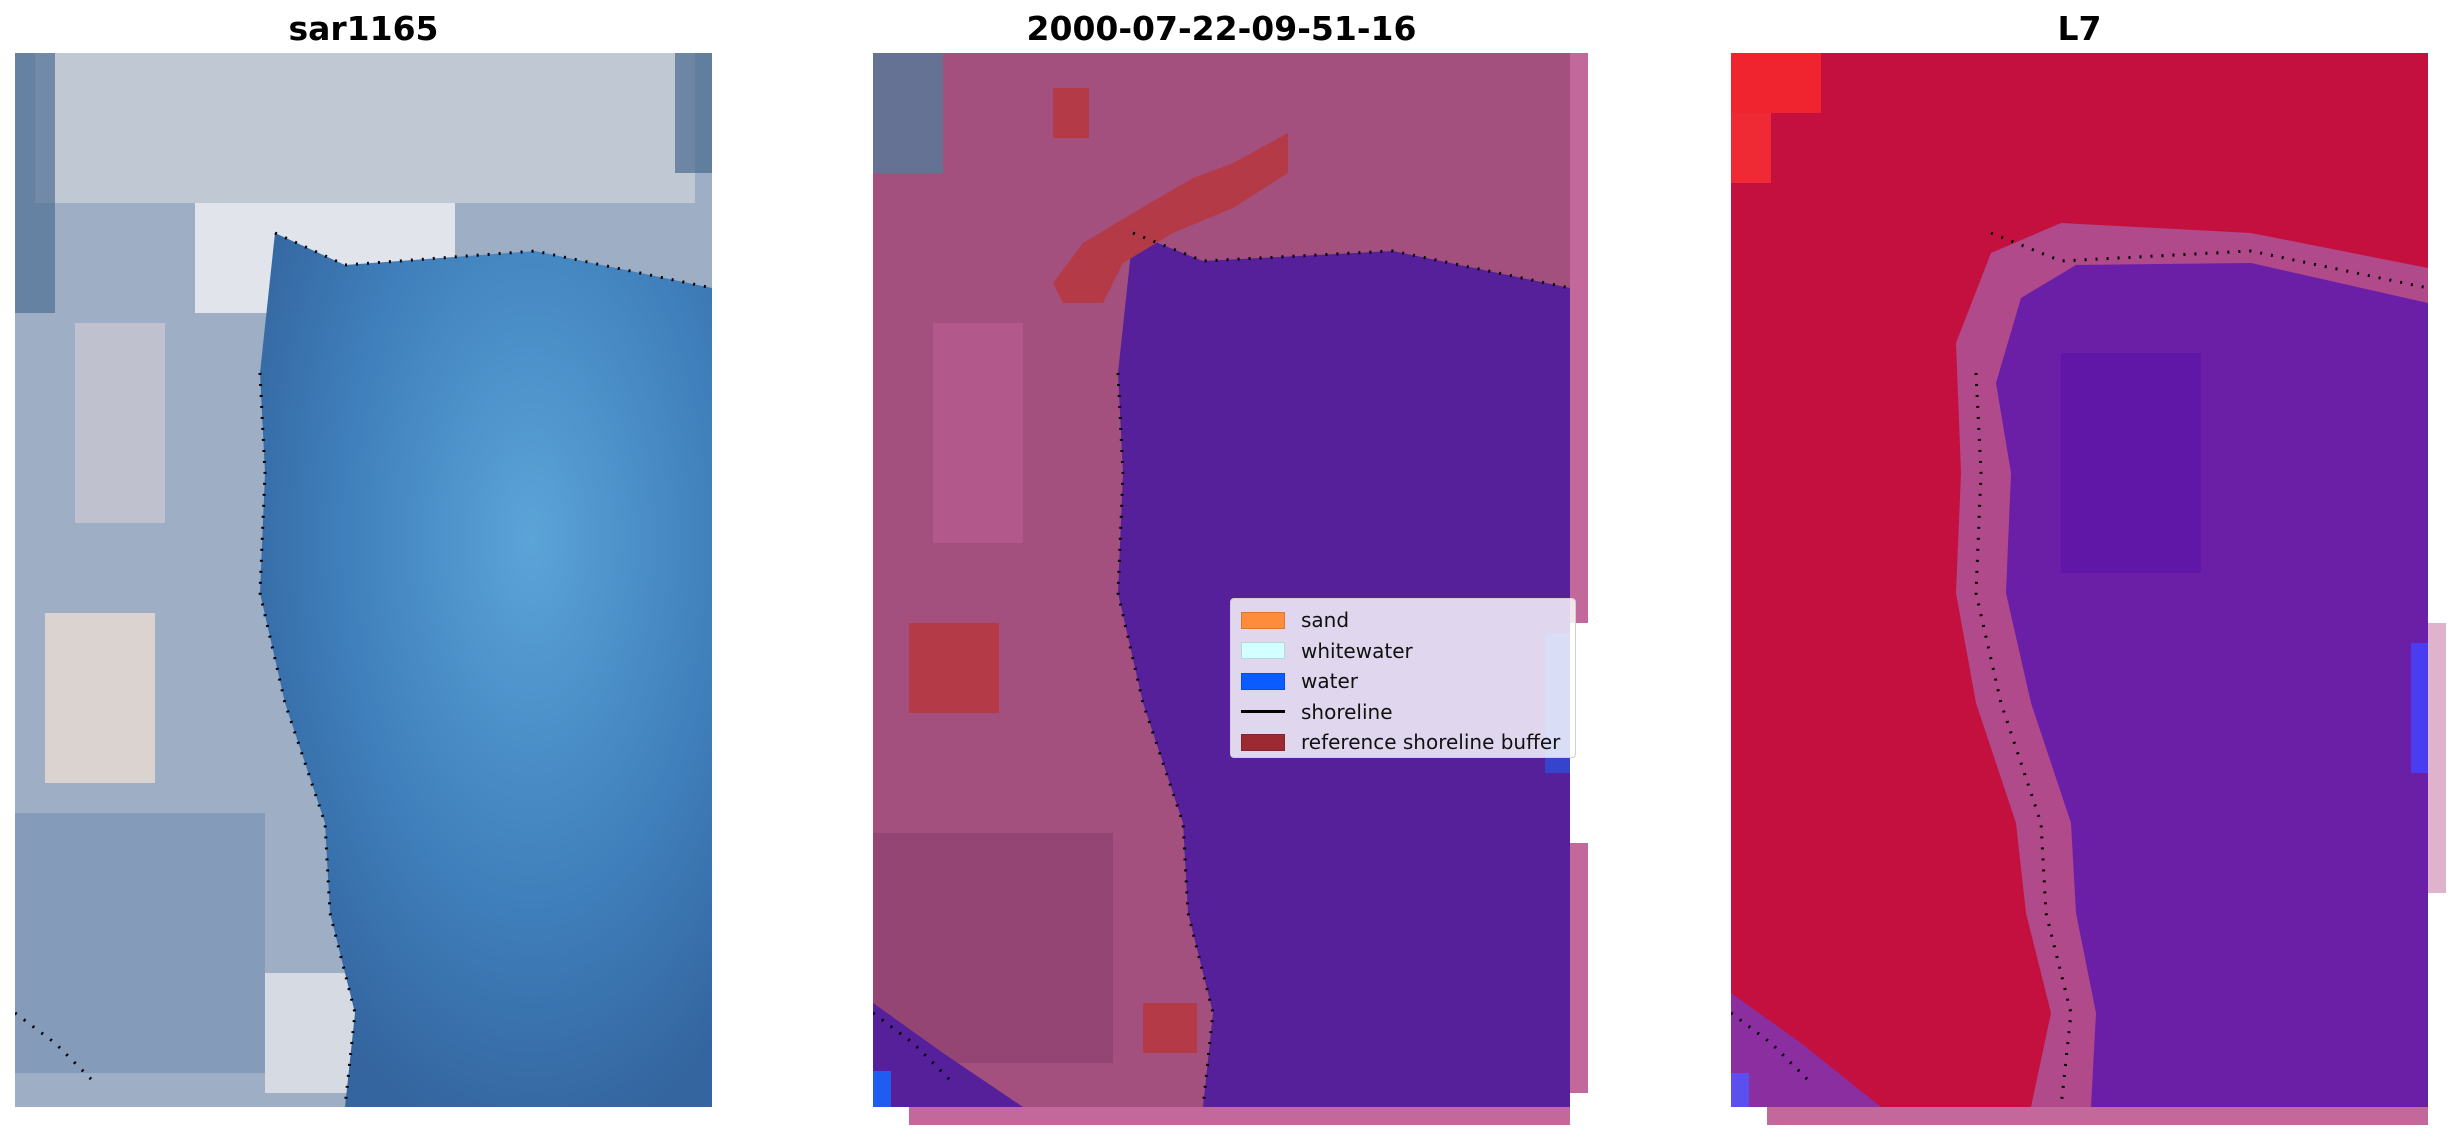 The width and height of the screenshot is (2460, 1140). What do you see at coordinates (363, 28) in the screenshot?
I see `panel-title-rgb: sar1165` at bounding box center [363, 28].